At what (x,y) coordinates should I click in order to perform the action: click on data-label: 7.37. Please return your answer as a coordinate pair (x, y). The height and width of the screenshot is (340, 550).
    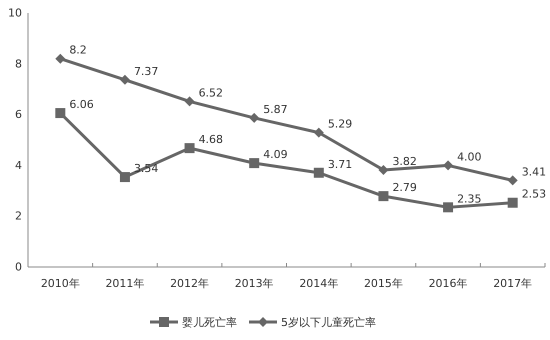
    Looking at the image, I should click on (146, 71).